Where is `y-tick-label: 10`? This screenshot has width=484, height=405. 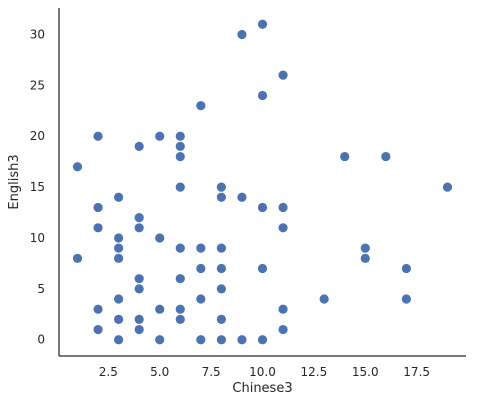
y-tick-label: 10 is located at coordinates (37, 238).